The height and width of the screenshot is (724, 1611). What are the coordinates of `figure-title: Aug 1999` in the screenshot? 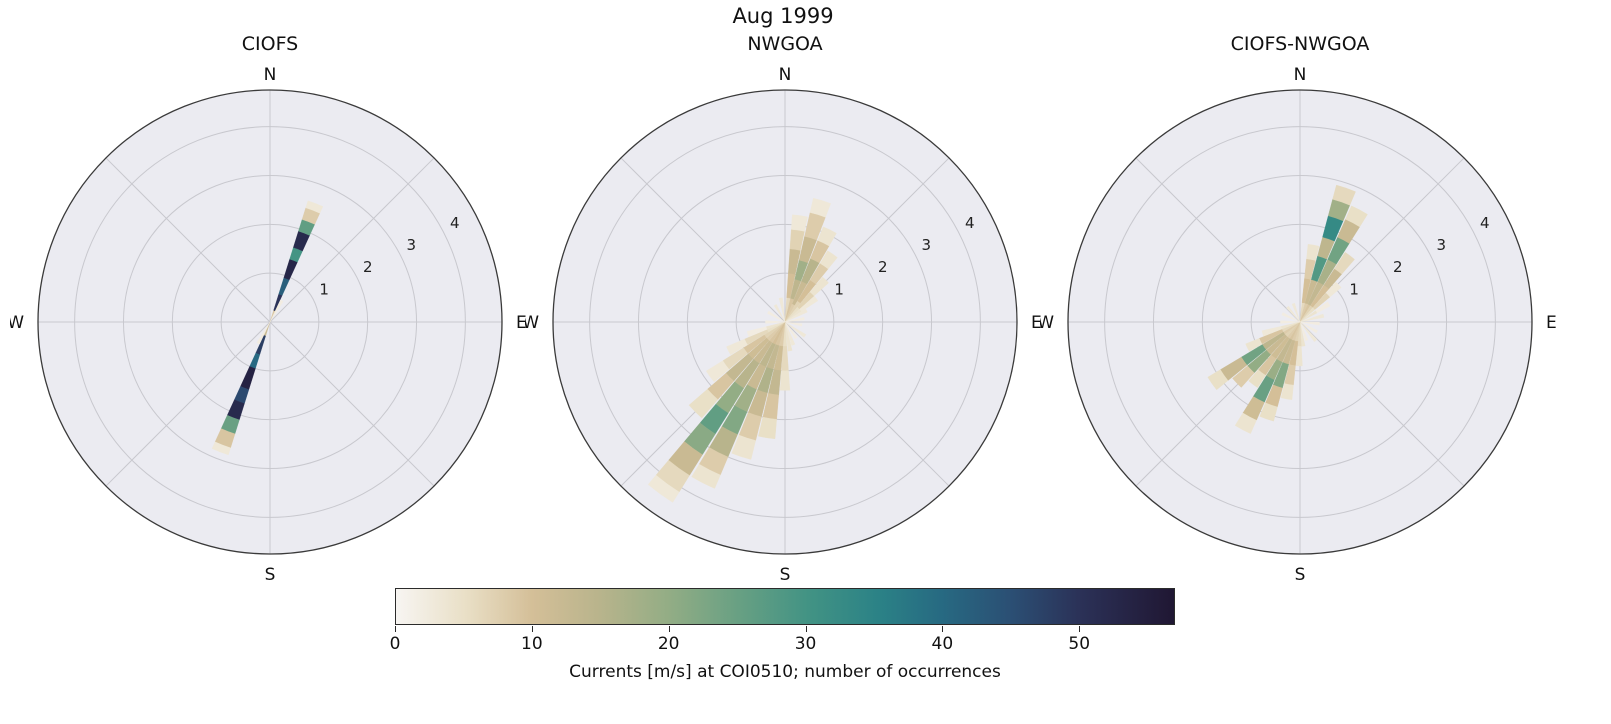 It's located at (783, 16).